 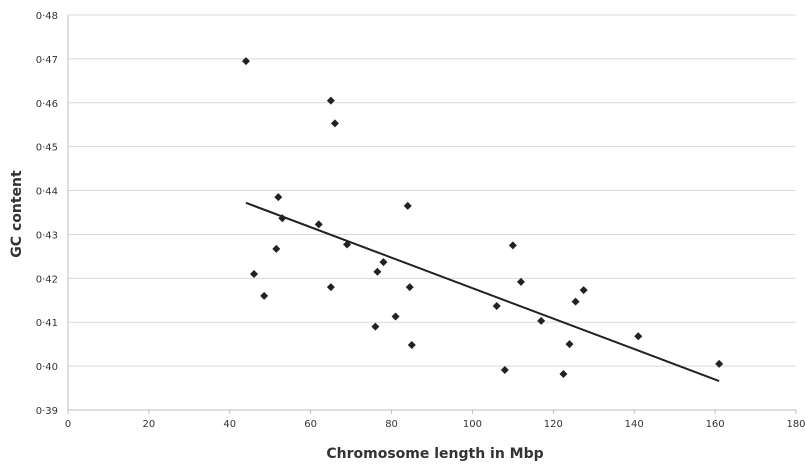 I want to click on y-tick-label: 0·40, so click(x=47, y=367).